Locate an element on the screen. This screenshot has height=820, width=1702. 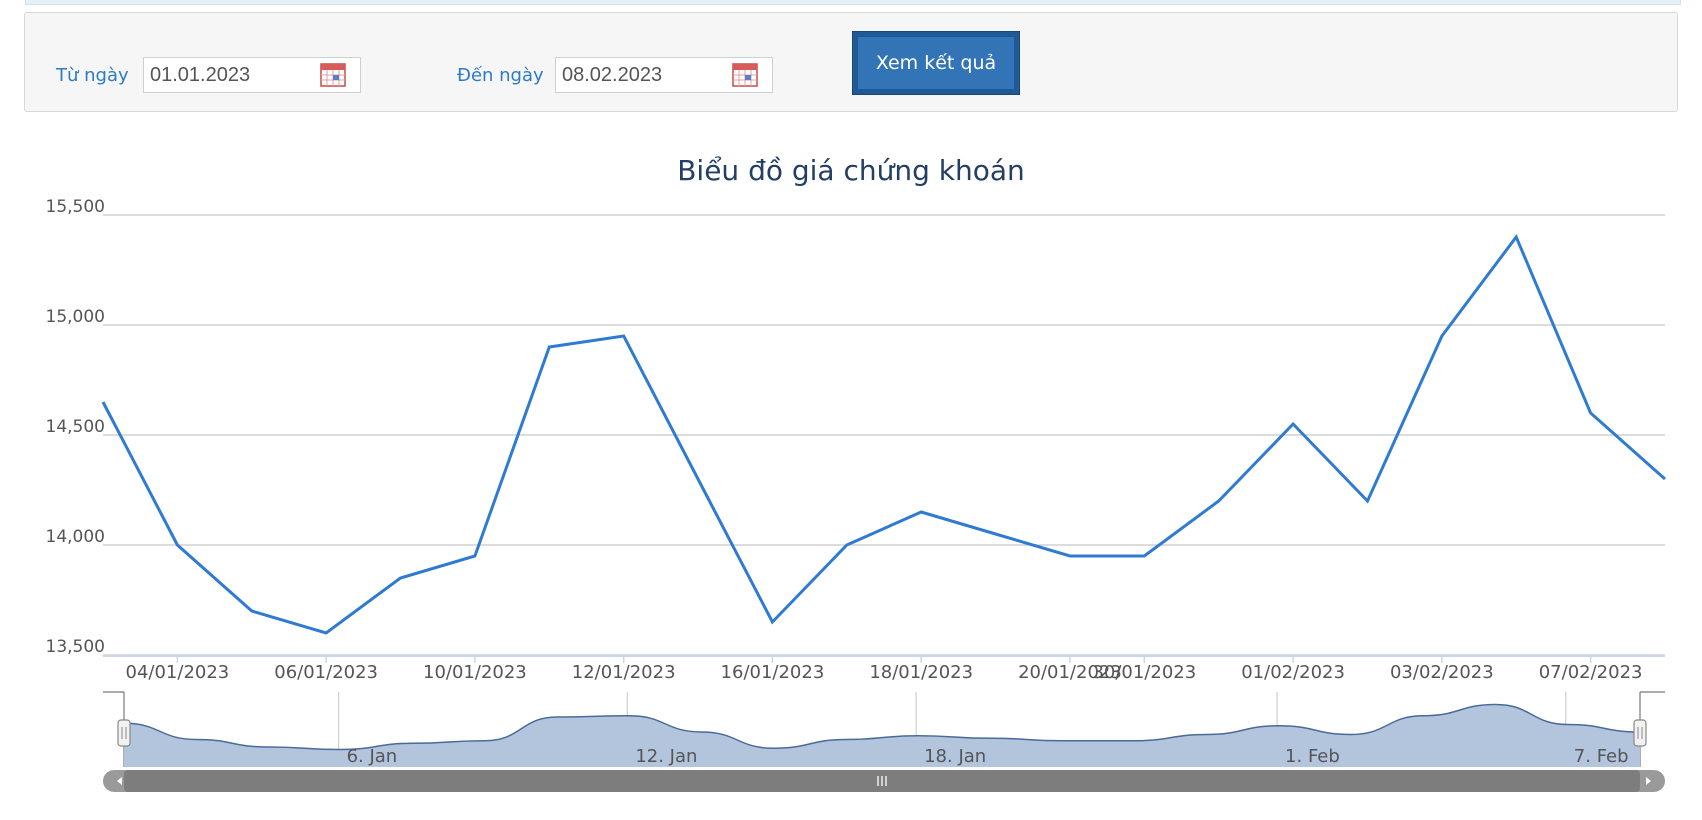
view-results-label: Xem kết quả is located at coordinates (936, 63).